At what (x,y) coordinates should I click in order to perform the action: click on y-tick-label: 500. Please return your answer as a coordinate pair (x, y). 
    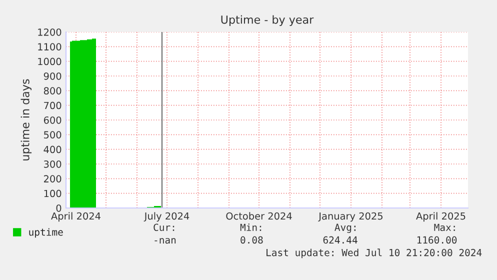
    Looking at the image, I should click on (53, 134).